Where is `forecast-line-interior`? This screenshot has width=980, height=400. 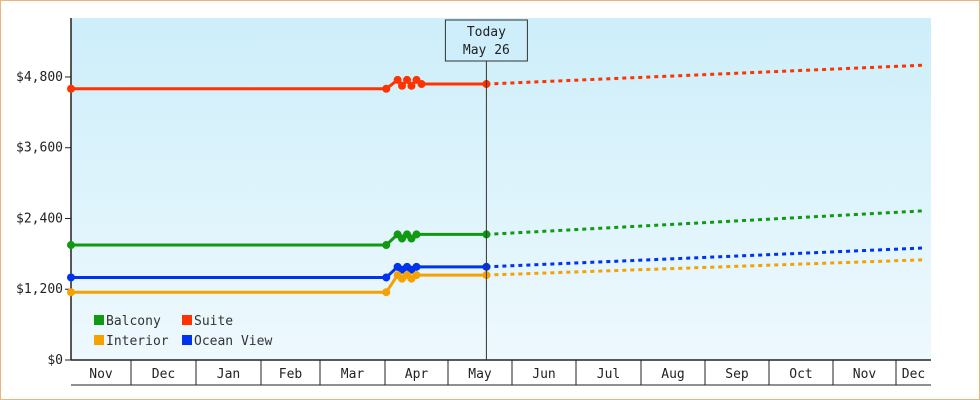 forecast-line-interior is located at coordinates (705, 267).